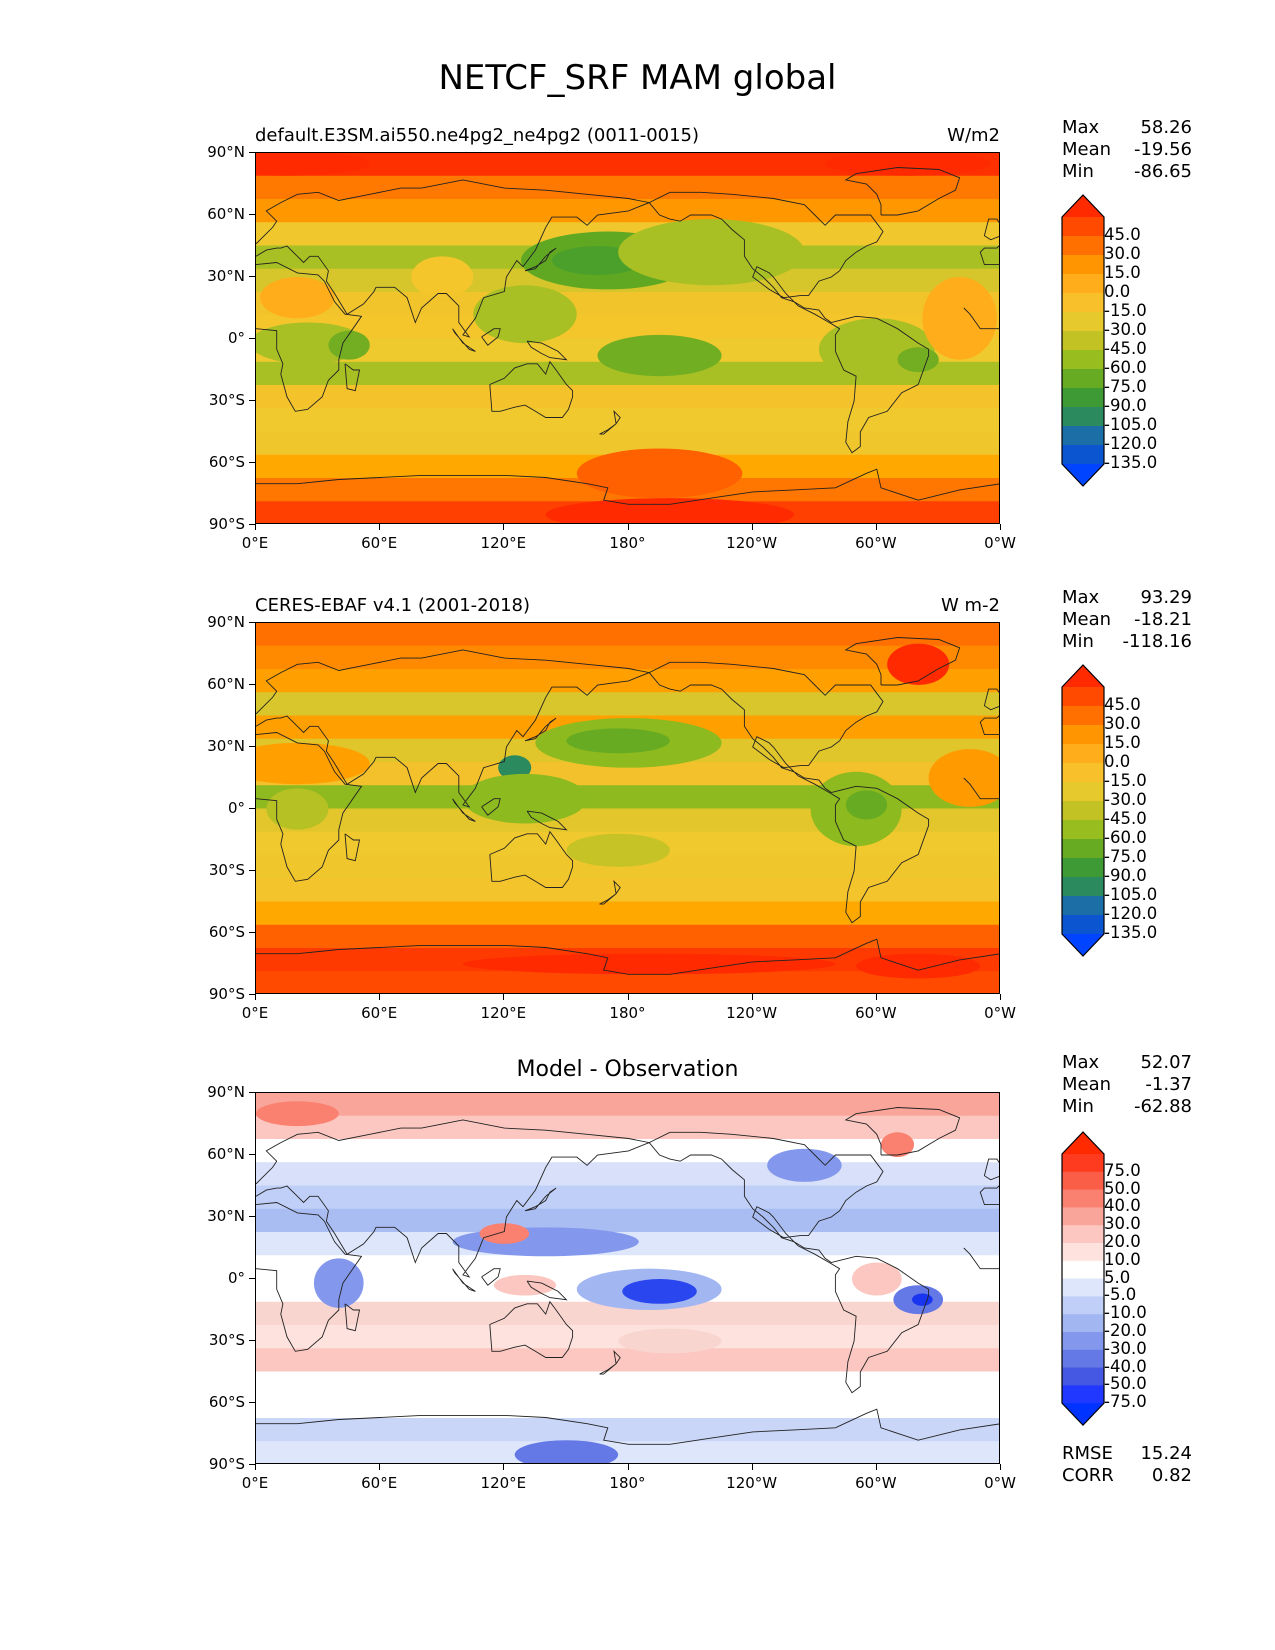  Describe the element at coordinates (1131, 932) in the screenshot. I see `colorbar-tick-label: -135.0` at that location.